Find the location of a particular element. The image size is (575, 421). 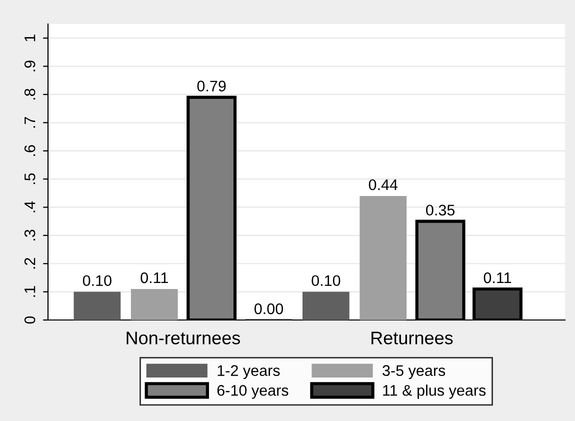

y-tick-label: .7 is located at coordinates (30, 122).